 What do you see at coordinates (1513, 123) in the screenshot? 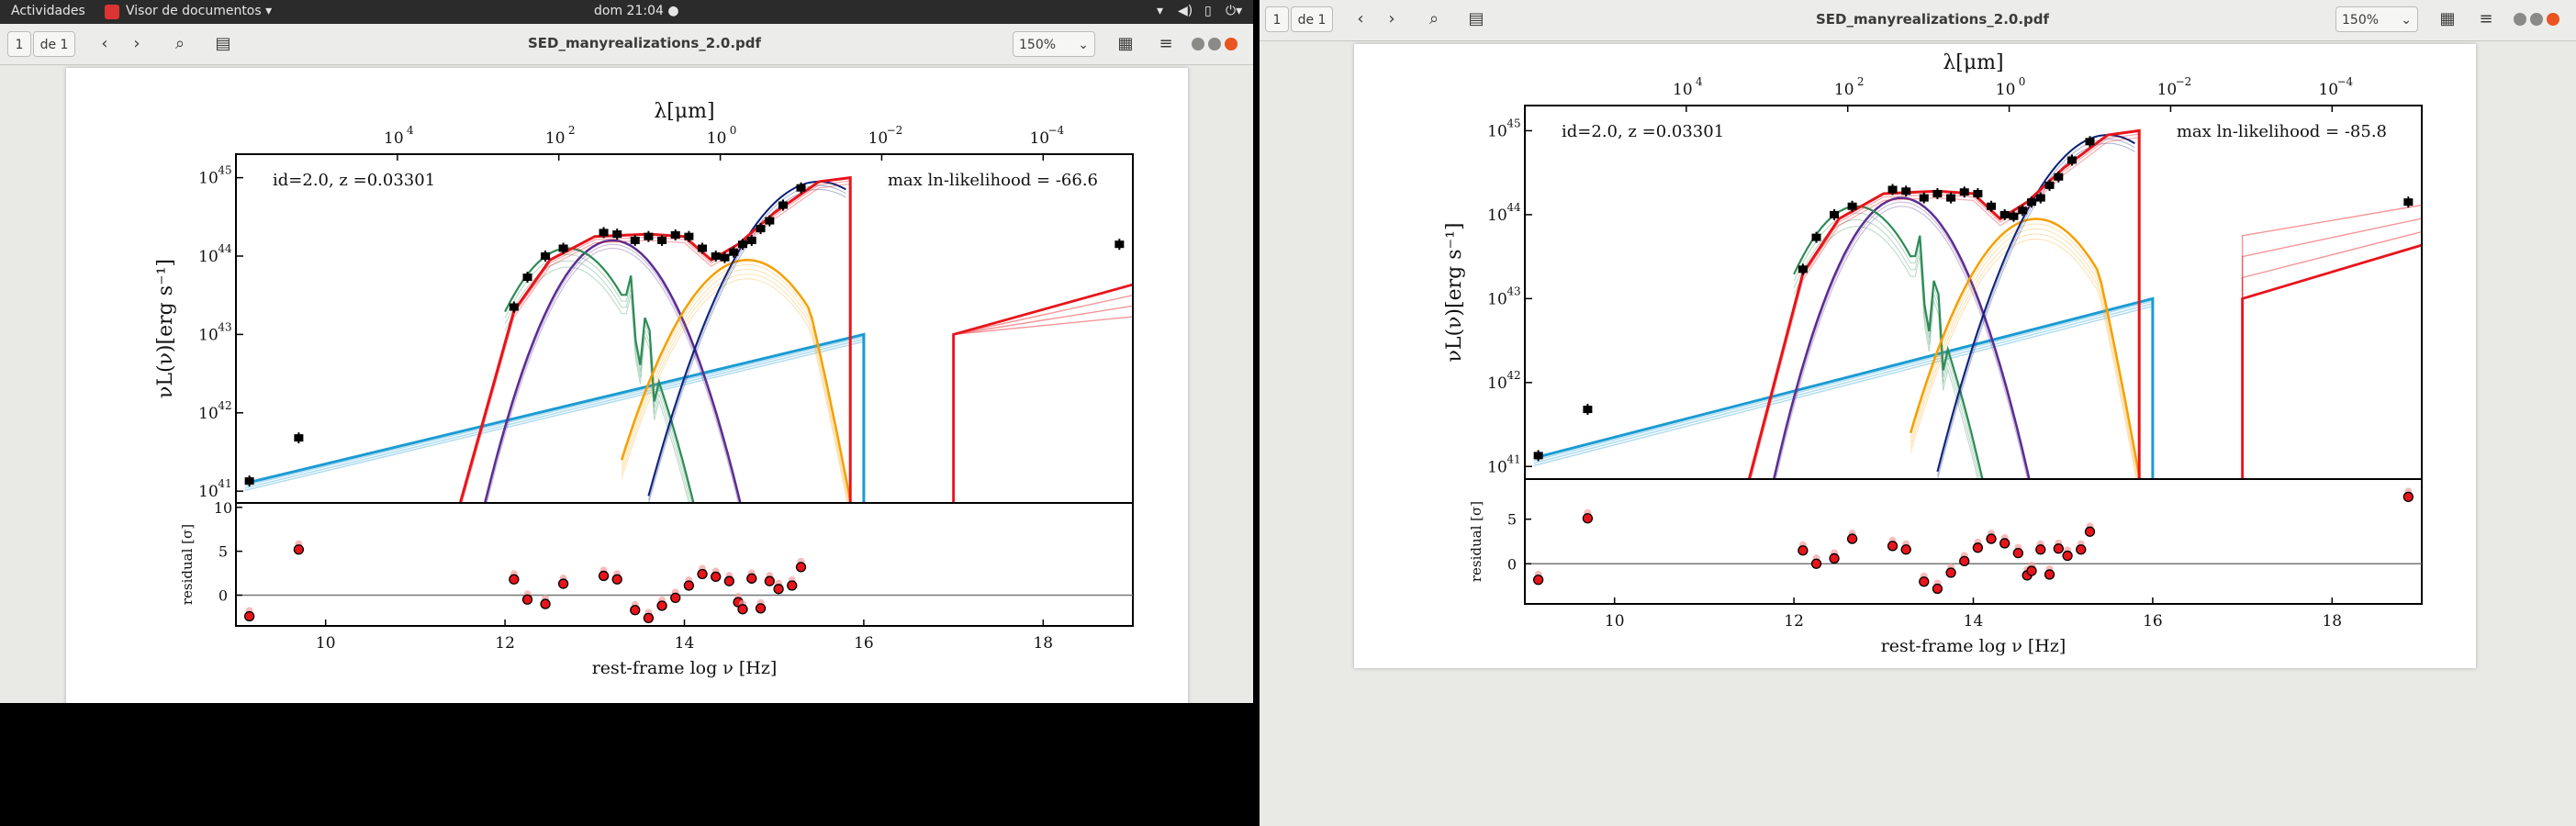
I see `y-tick-exponent: 45` at bounding box center [1513, 123].